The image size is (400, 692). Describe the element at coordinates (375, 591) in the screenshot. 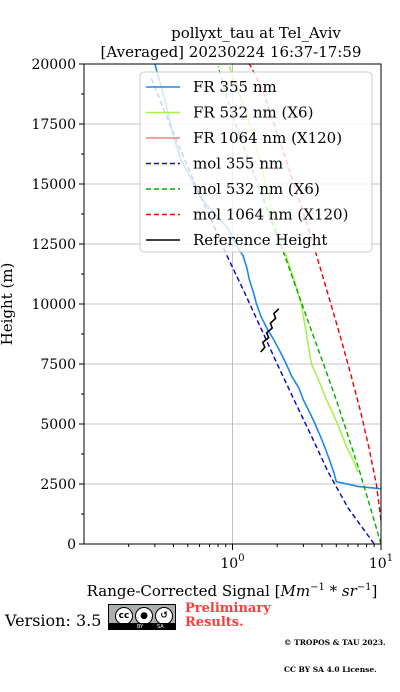

I see `x-axis-label-suffix: ]` at that location.